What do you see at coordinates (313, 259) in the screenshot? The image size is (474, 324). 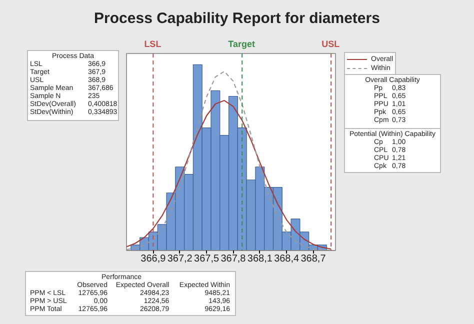 I see `x-tick-label: 368,7` at bounding box center [313, 259].